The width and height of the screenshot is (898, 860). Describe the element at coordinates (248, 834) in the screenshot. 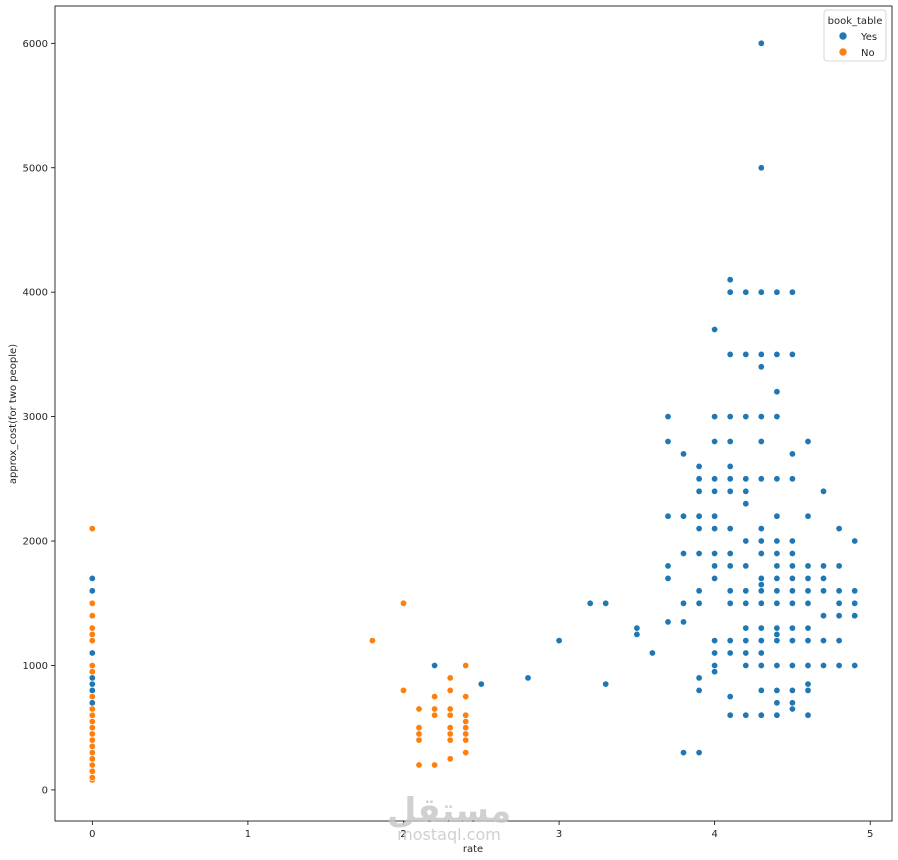

I see `x-tick-label: 1` at that location.